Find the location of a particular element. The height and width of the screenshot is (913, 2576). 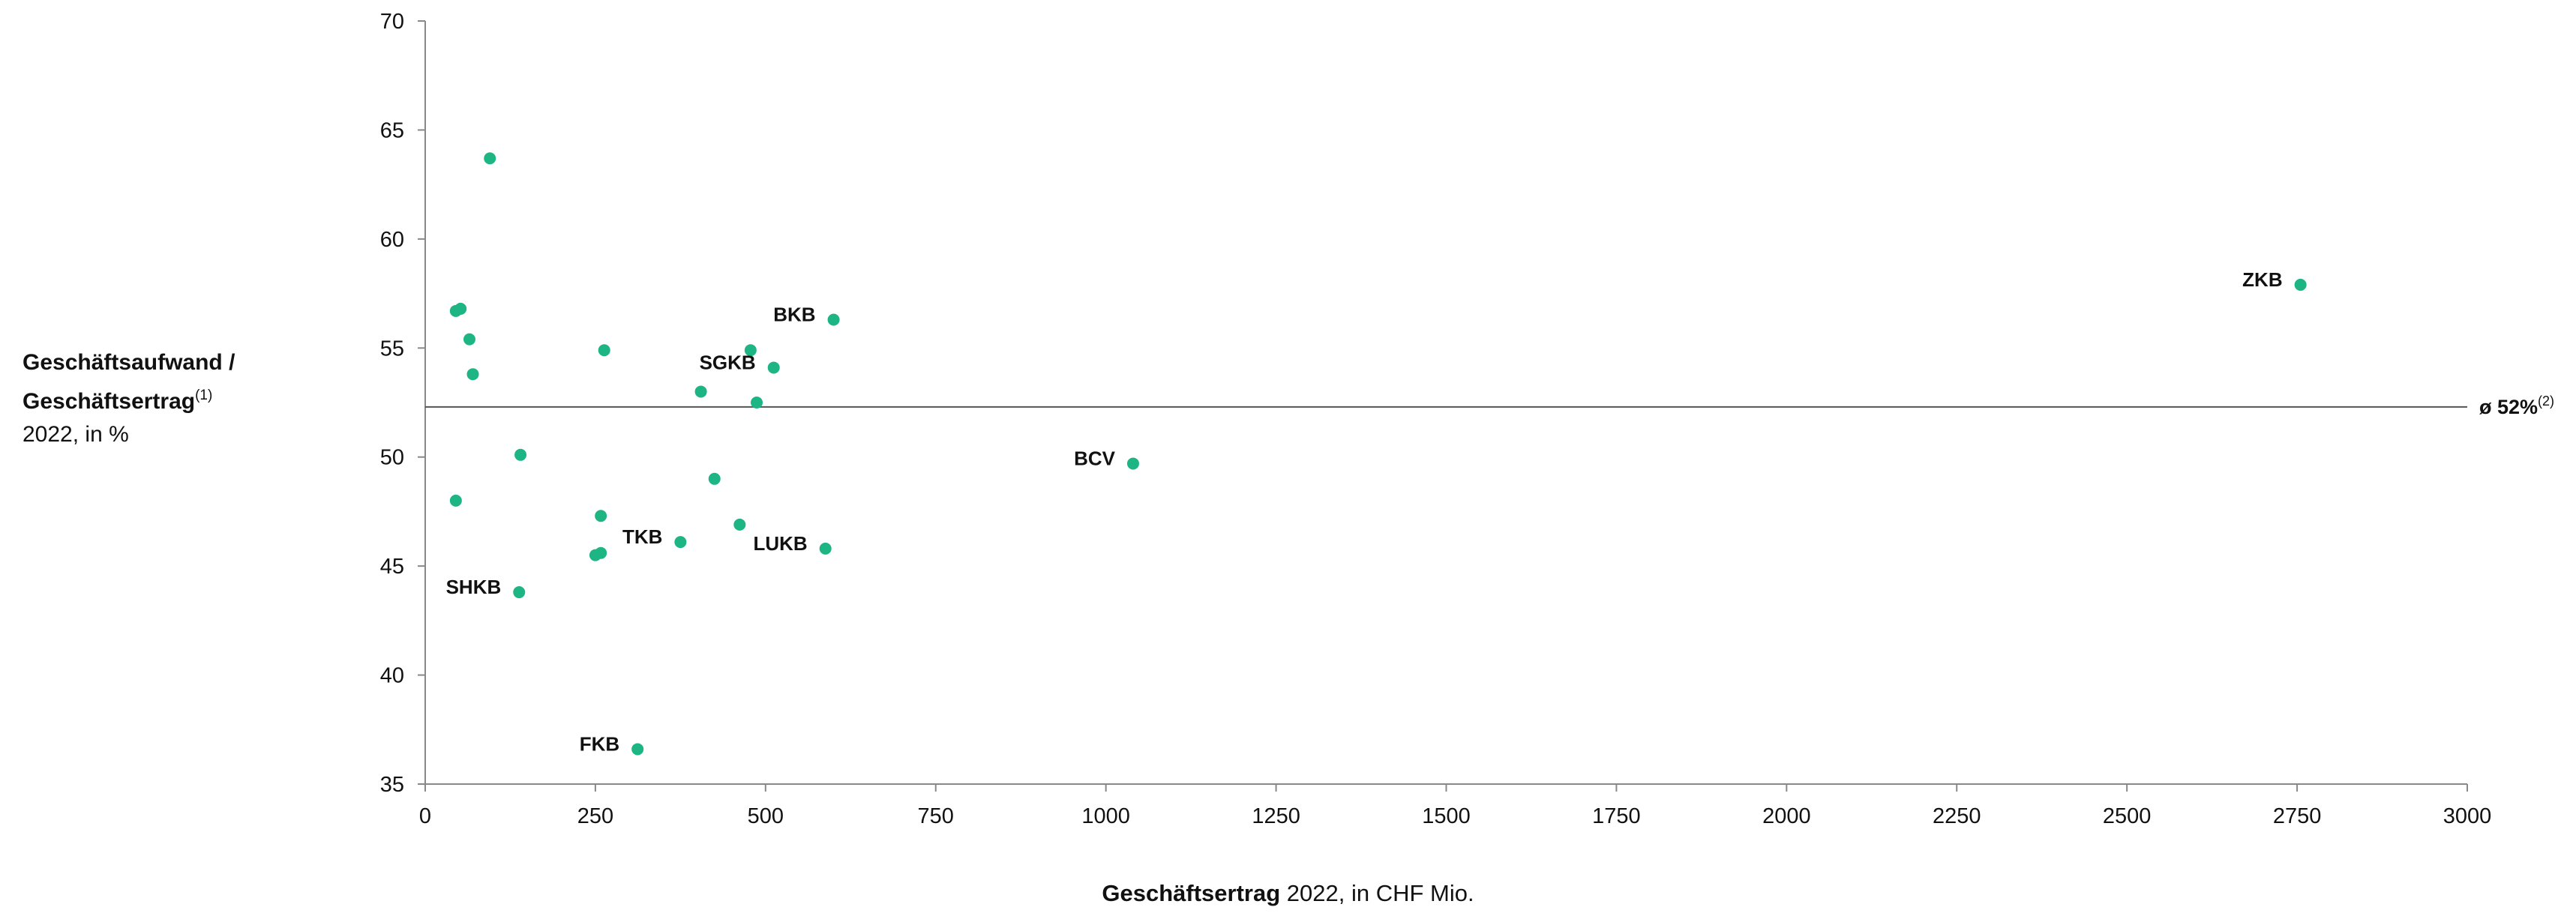

point-label: ZKB is located at coordinates (2262, 280).